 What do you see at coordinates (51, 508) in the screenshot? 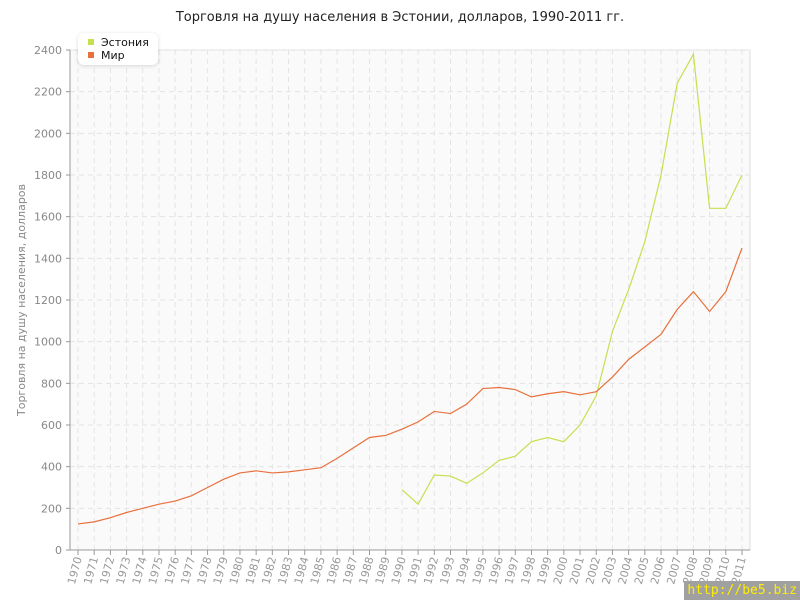
I see `y-tick-label: 200` at bounding box center [51, 508].